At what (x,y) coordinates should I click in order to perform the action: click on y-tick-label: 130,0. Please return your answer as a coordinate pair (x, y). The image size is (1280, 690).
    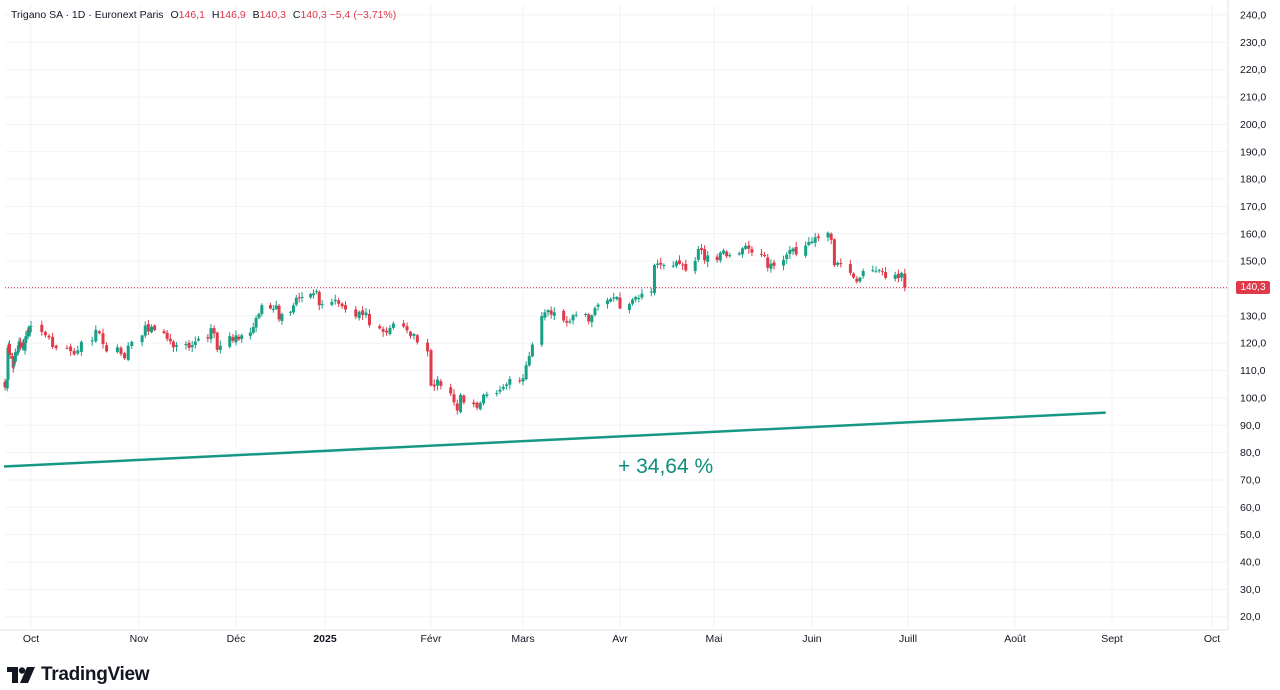
    Looking at the image, I should click on (1253, 316).